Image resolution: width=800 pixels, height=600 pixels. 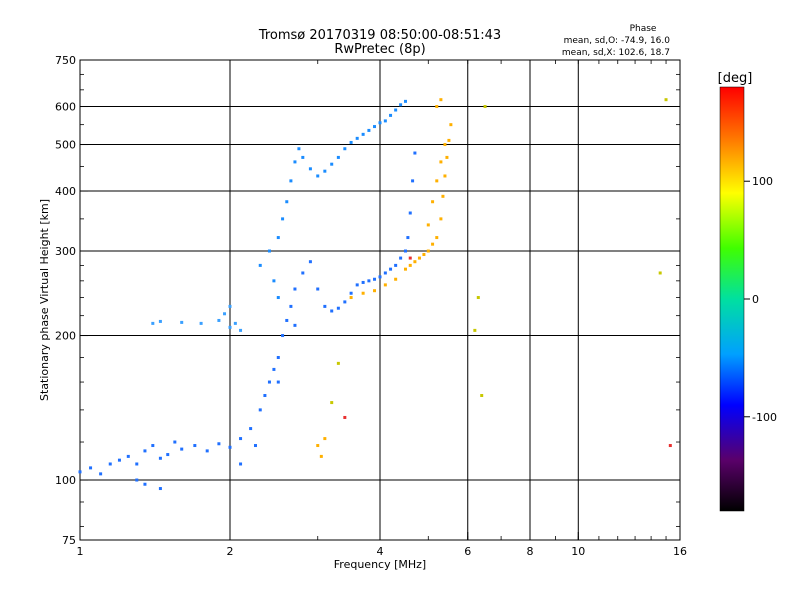 What do you see at coordinates (762, 181) in the screenshot?
I see `colorbar-tick-label: 100` at bounding box center [762, 181].